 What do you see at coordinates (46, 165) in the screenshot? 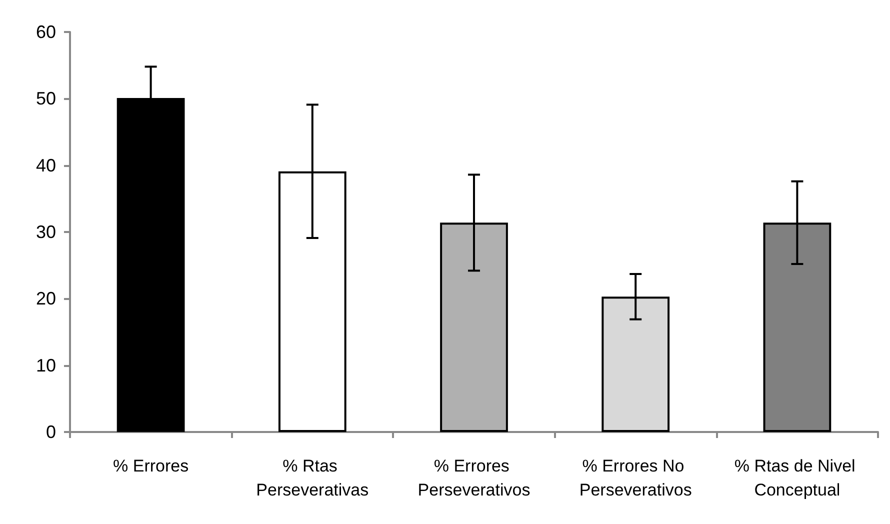
I see `y-tick-label: 40` at bounding box center [46, 165].